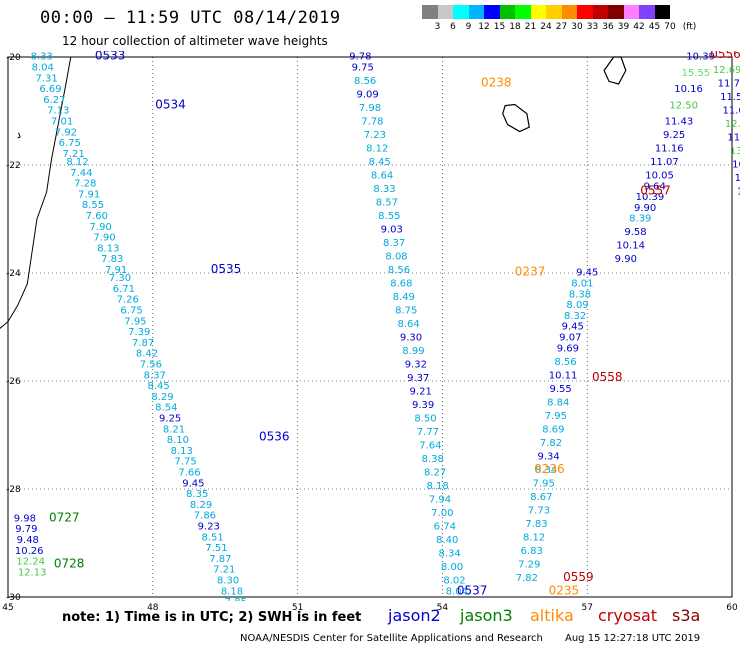 The image size is (740, 650). I want to click on wave-height-value: 9.07, so click(570, 338).